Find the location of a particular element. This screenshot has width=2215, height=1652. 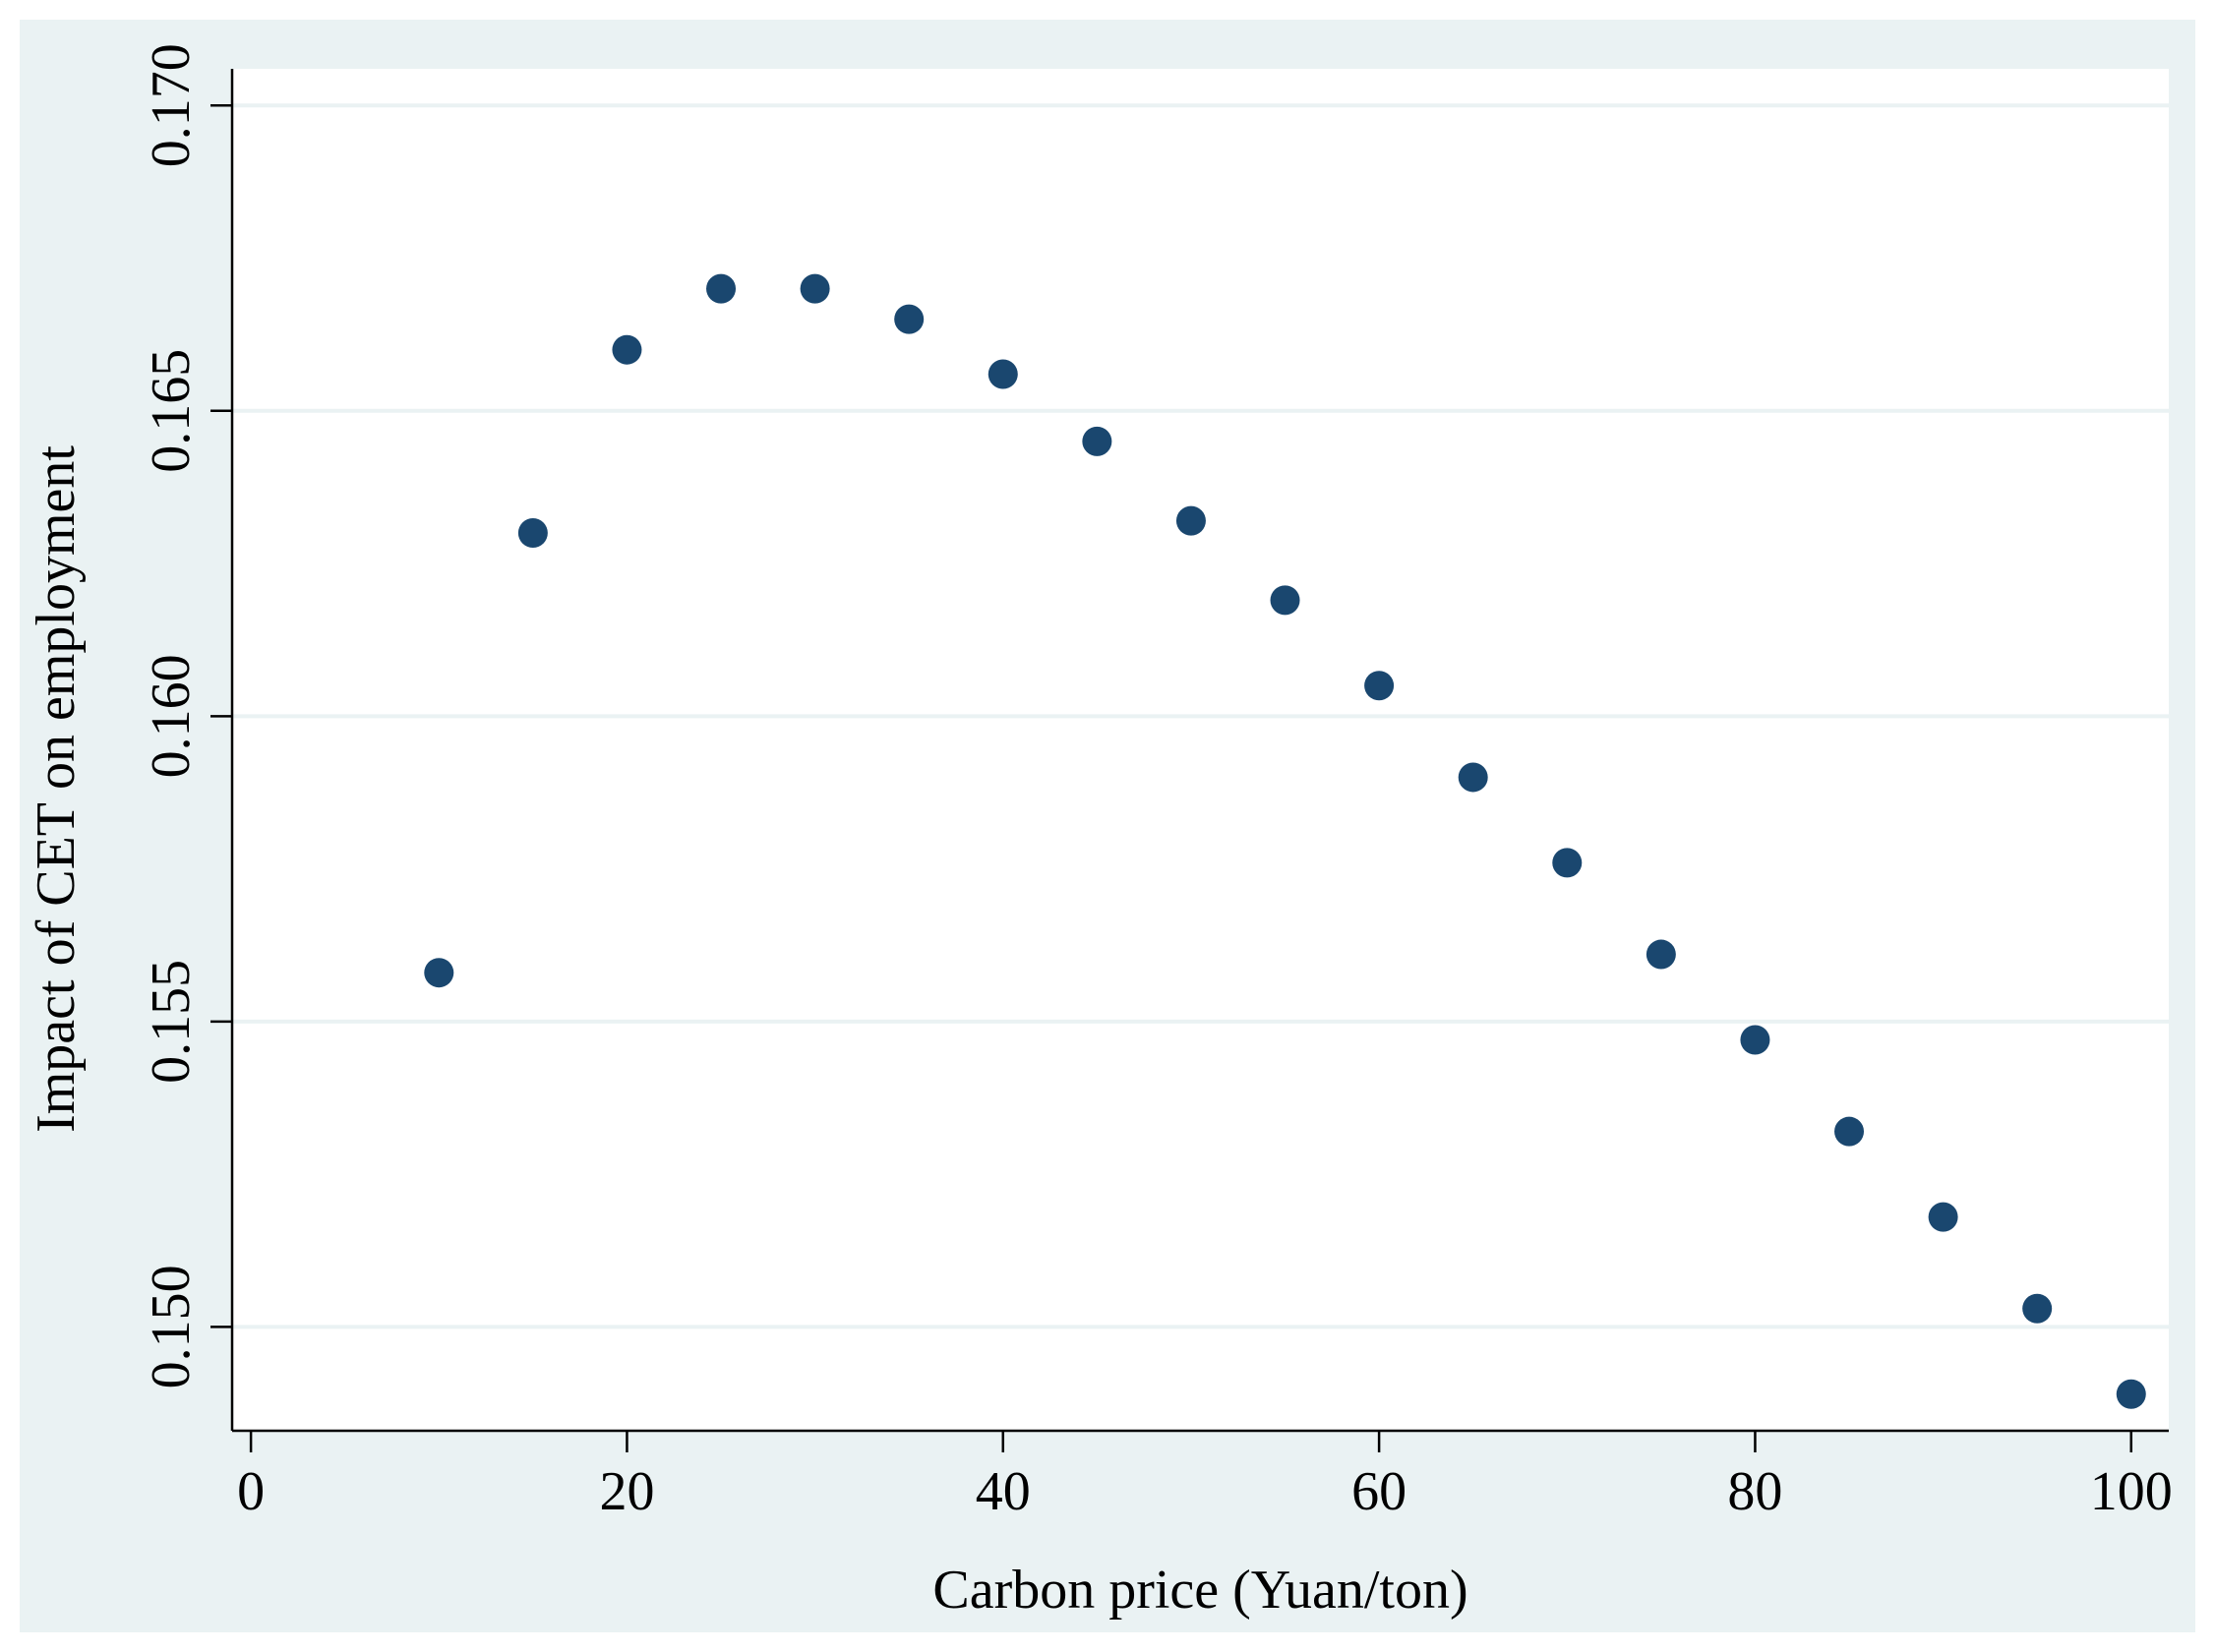

x-tick-label: 0 is located at coordinates (251, 1491).